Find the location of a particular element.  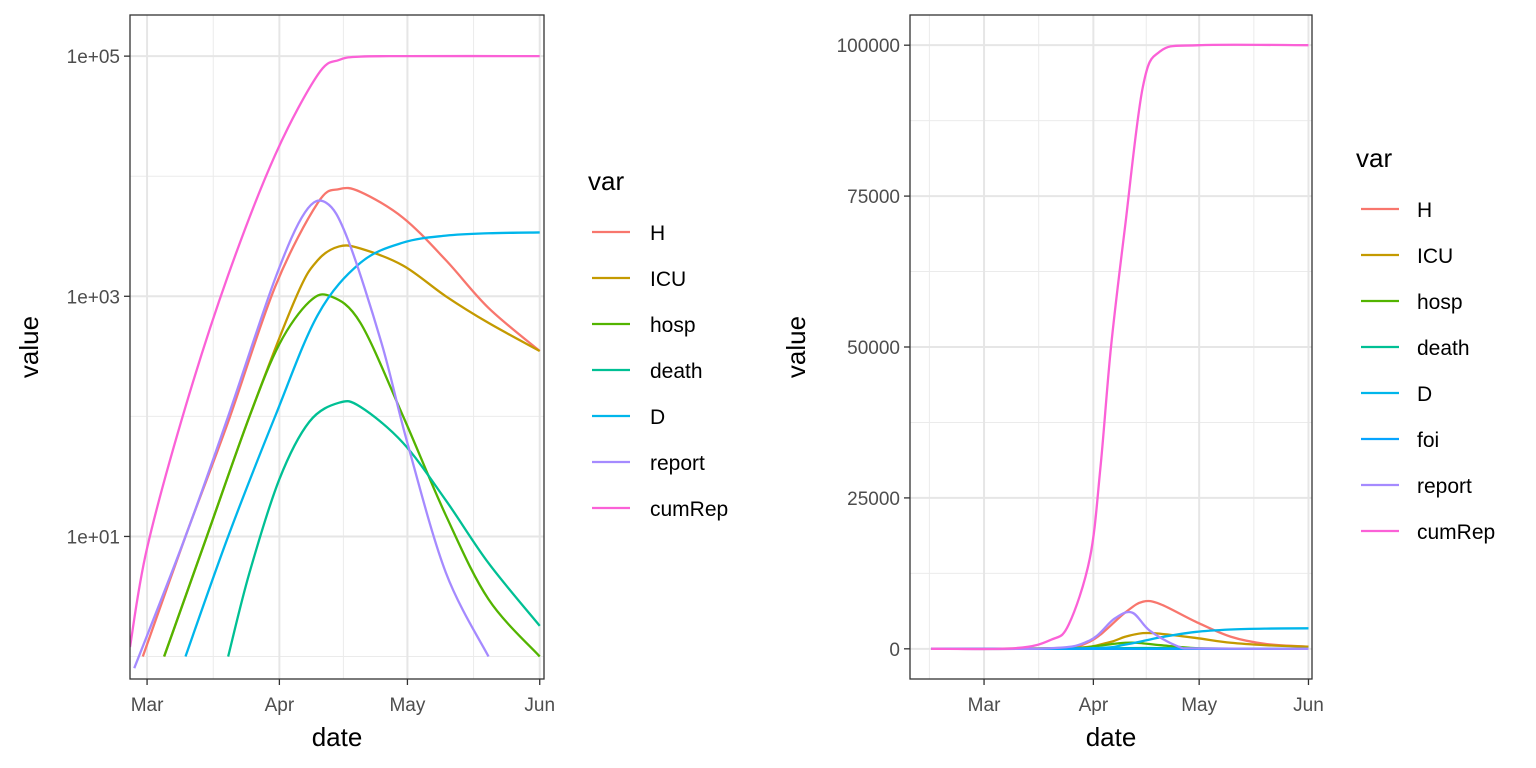

y-tick-label: 50000 is located at coordinates (873, 348).